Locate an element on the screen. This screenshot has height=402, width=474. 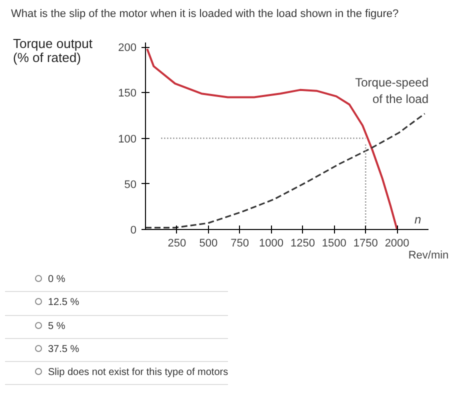
x-tick-label: 2000 is located at coordinates (397, 244).